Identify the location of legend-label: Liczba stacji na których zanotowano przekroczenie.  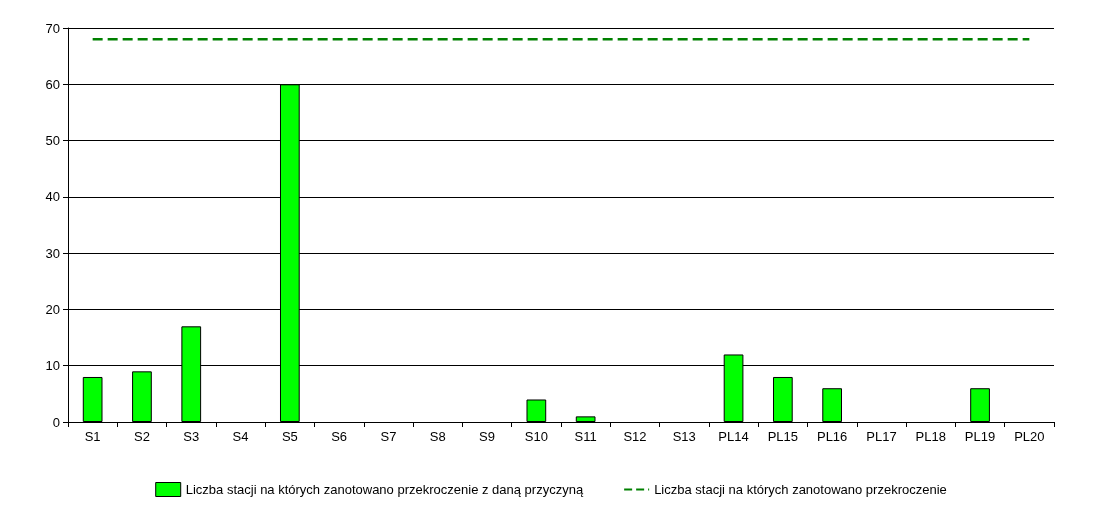
(800, 489).